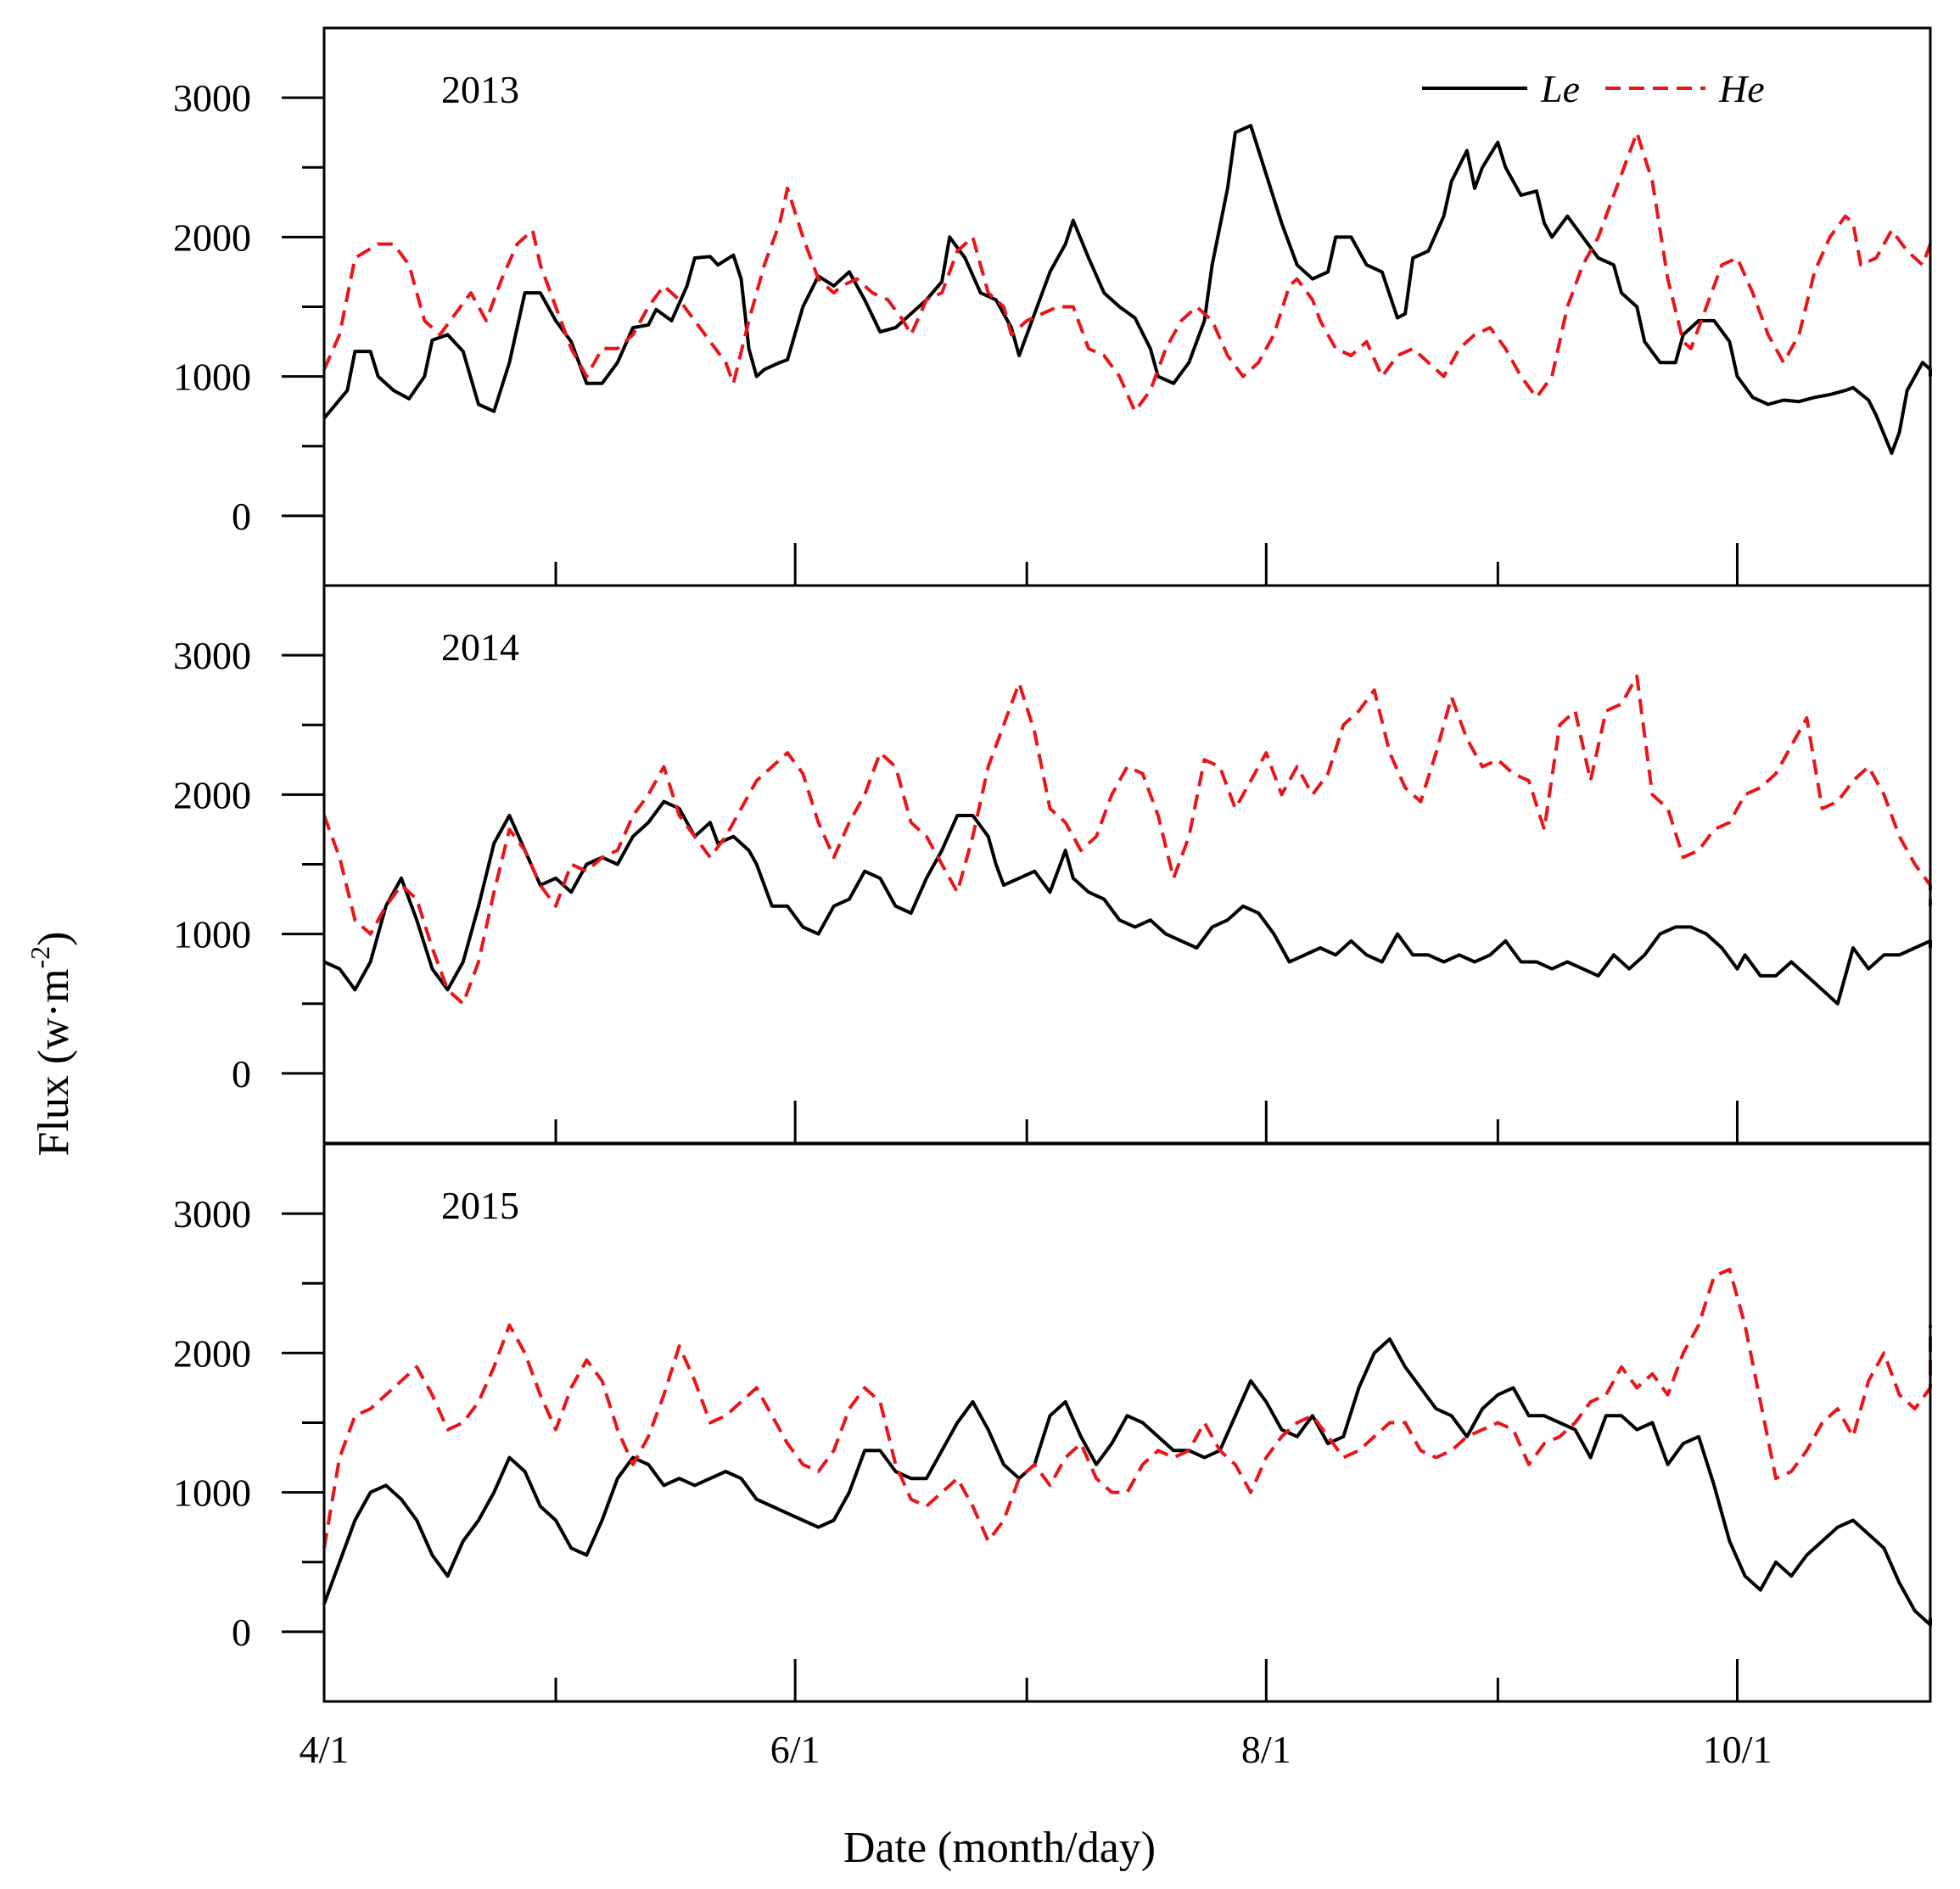 This screenshot has height=1889, width=1960. I want to click on legend-label-he: He, so click(1742, 88).